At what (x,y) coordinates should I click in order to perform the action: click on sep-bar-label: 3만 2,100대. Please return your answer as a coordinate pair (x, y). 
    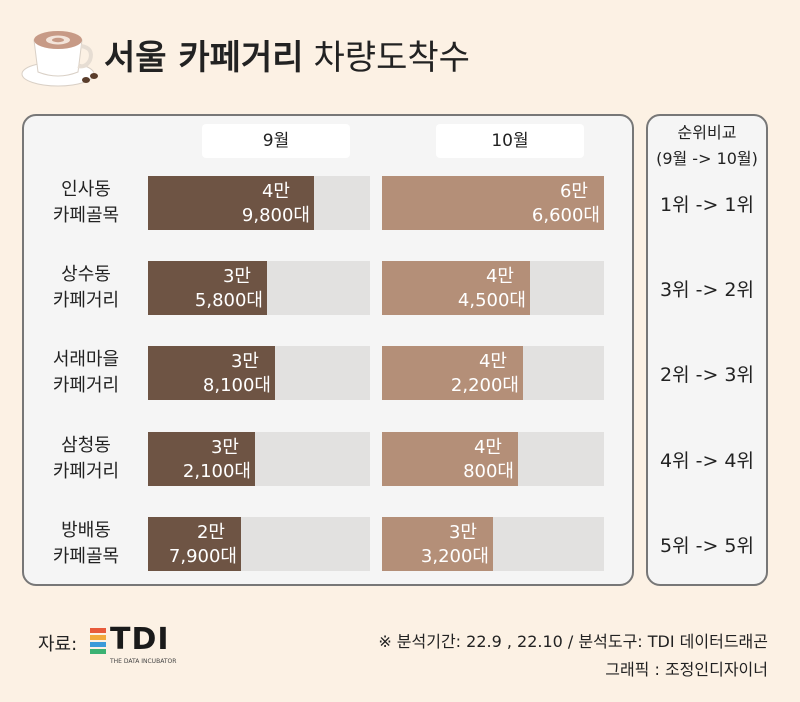
    Looking at the image, I should click on (199, 459).